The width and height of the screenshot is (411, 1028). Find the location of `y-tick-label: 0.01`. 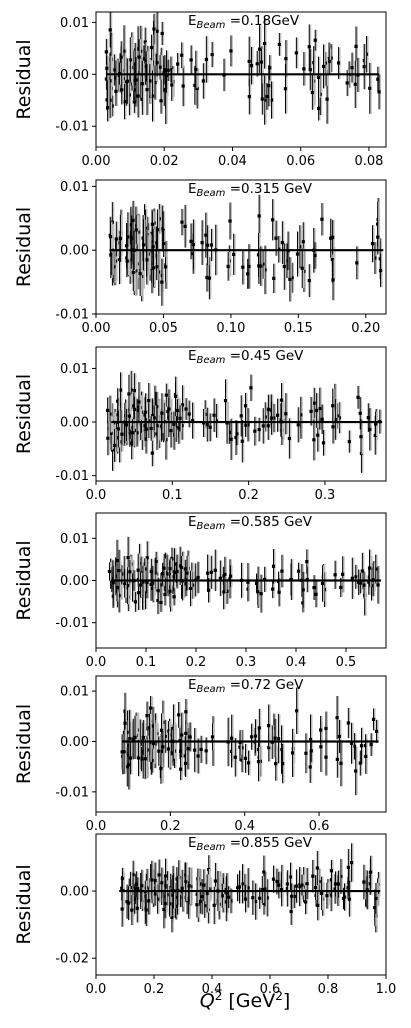

y-tick-label: 0.01 is located at coordinates (74, 539).